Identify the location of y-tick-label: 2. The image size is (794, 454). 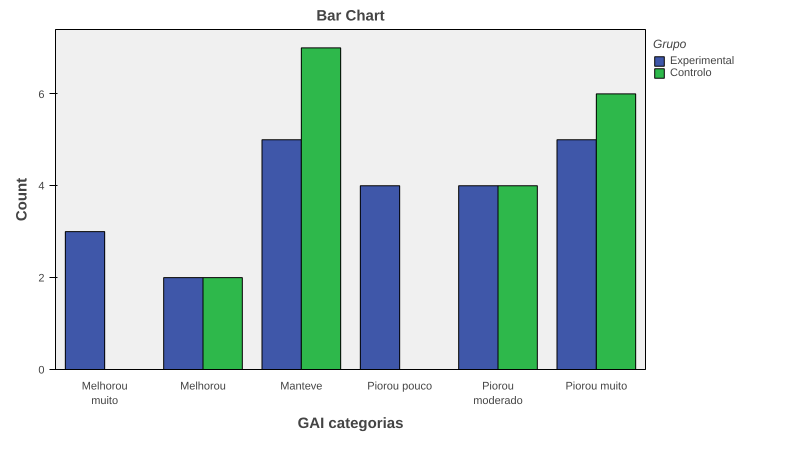
(41, 278).